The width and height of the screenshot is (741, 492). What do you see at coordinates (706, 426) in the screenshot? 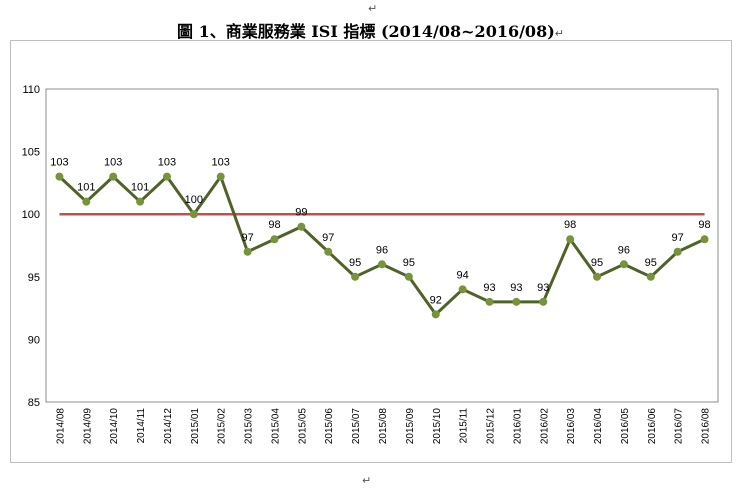
I see `x-tick-label: 2016/08` at bounding box center [706, 426].